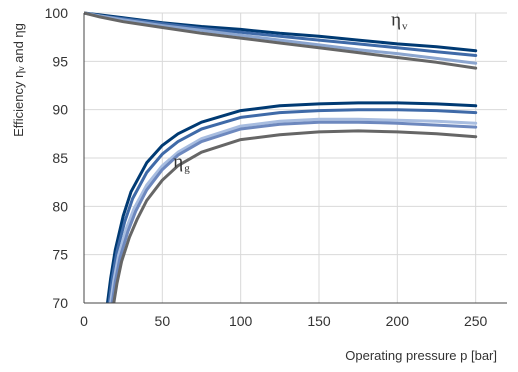  I want to click on y-tick-label: 90, so click(60, 110).